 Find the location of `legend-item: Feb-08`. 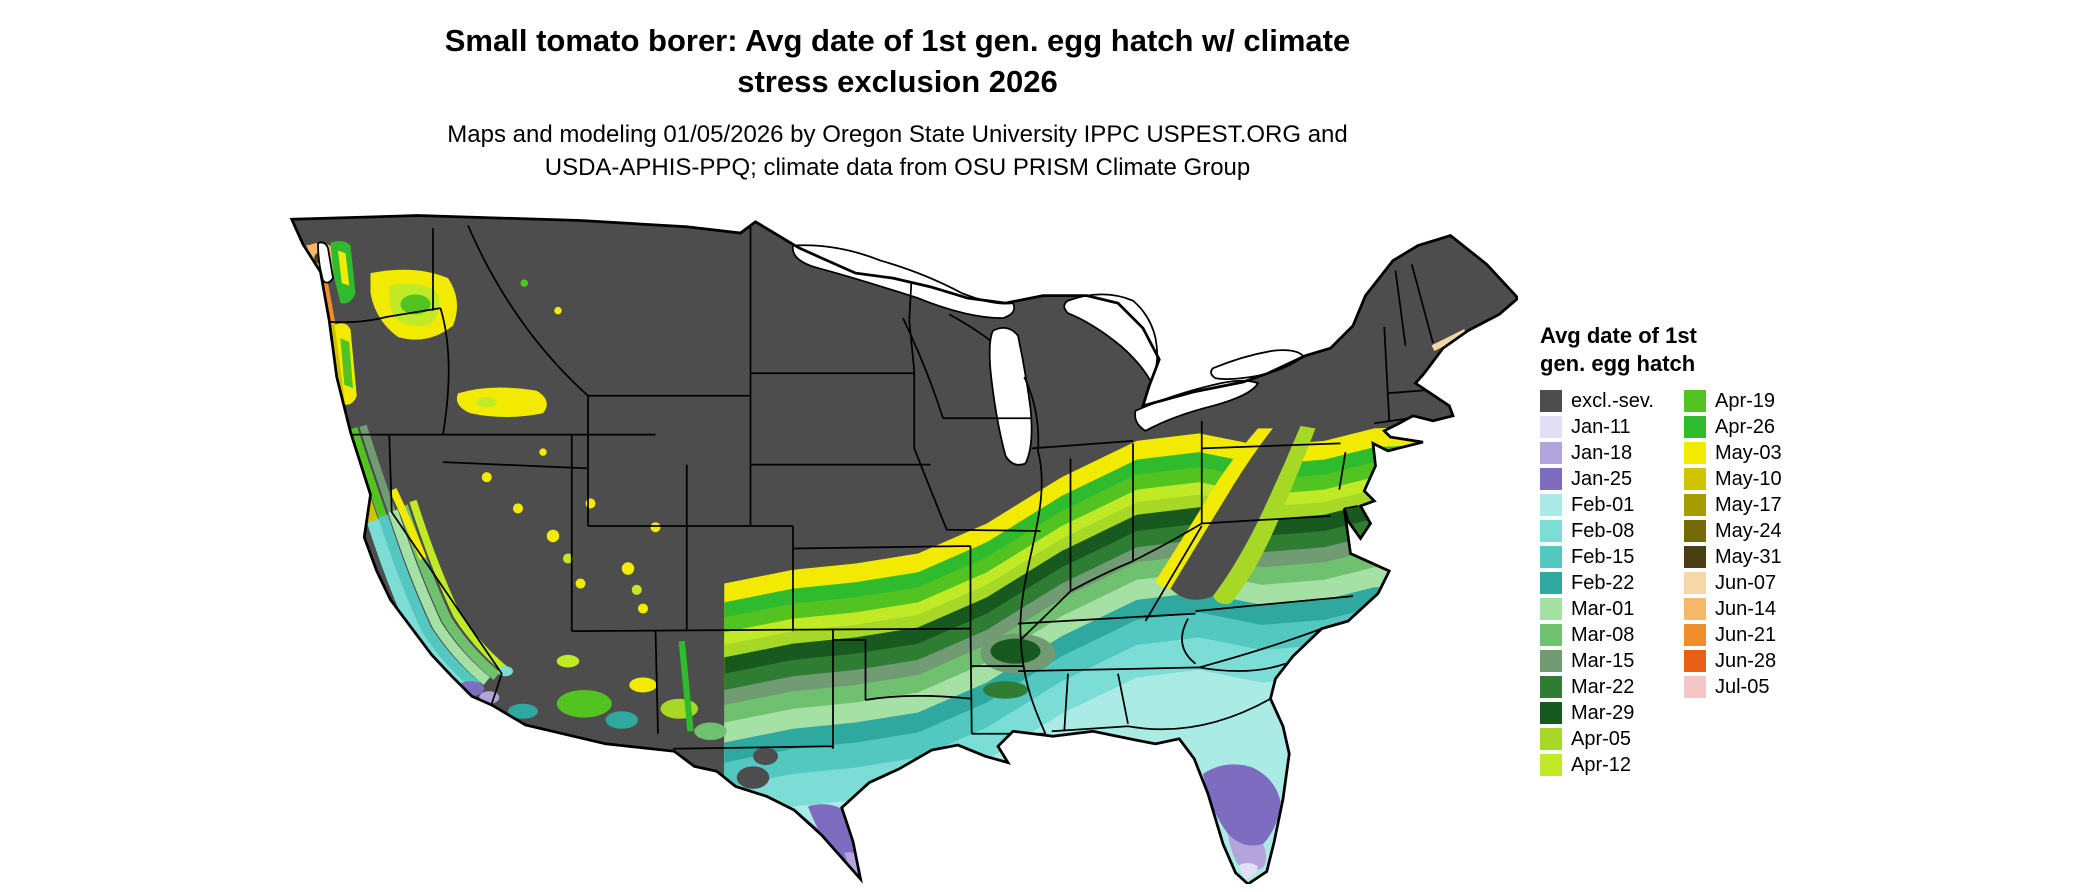

legend-item: Feb-08 is located at coordinates (1597, 531).